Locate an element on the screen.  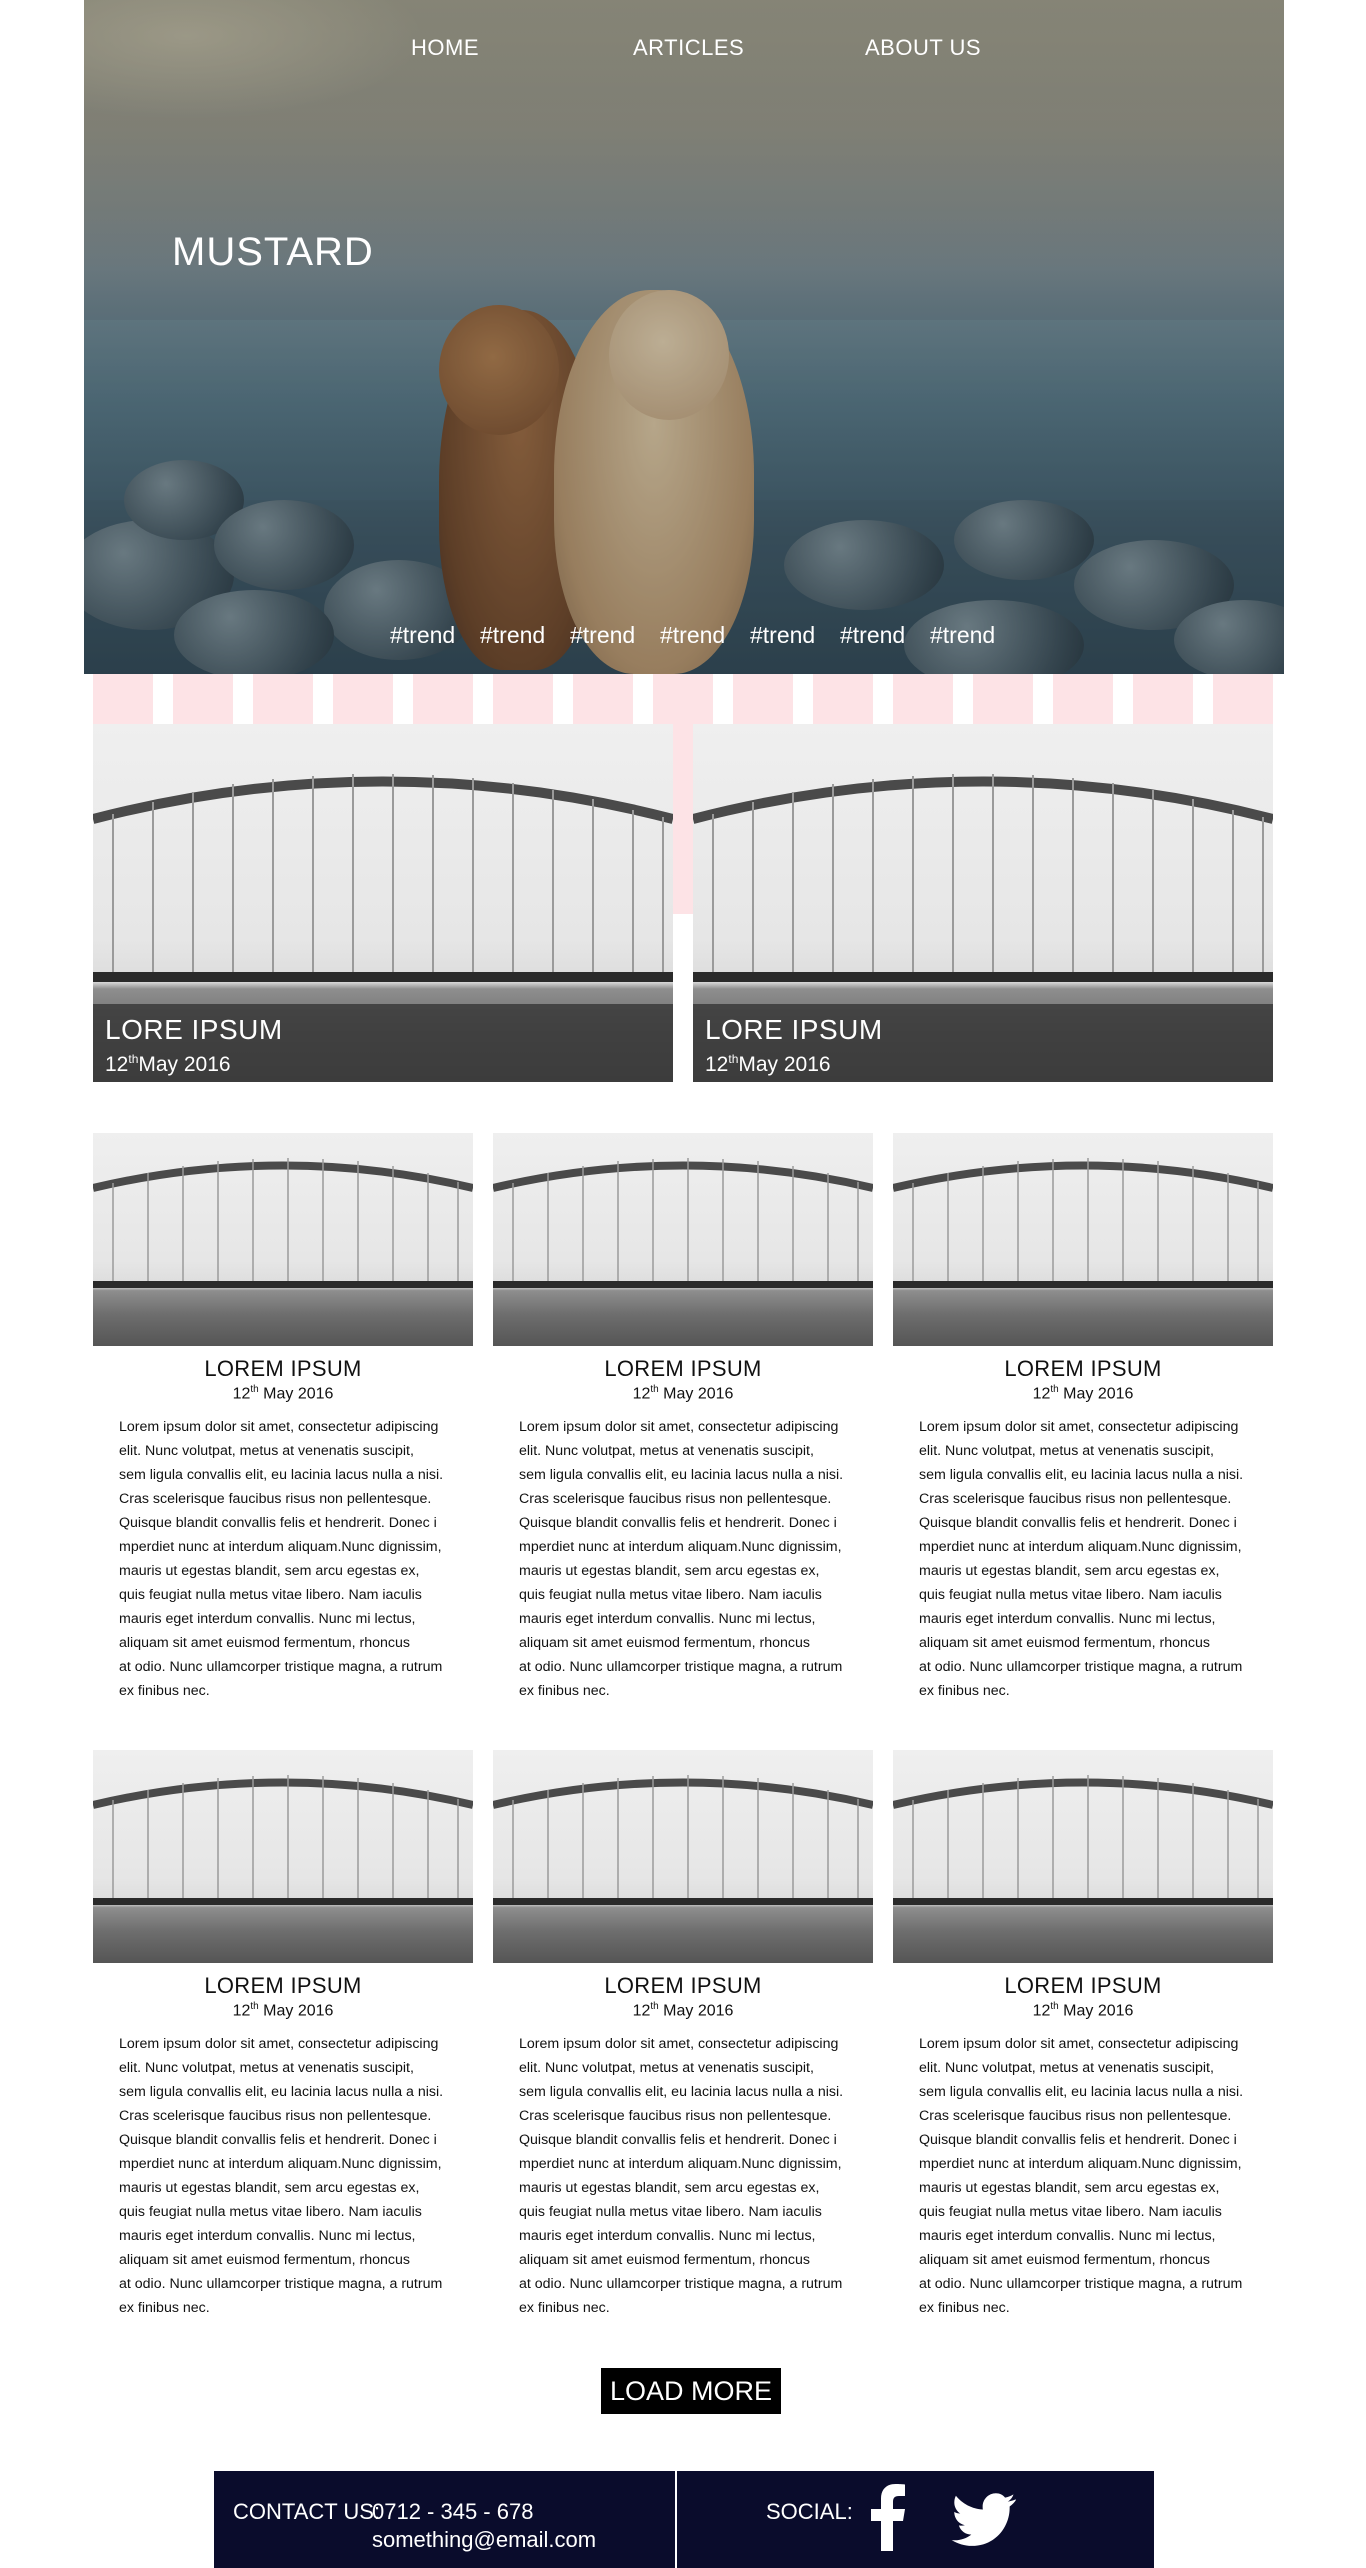
decorative-stripes is located at coordinates (683, 794).